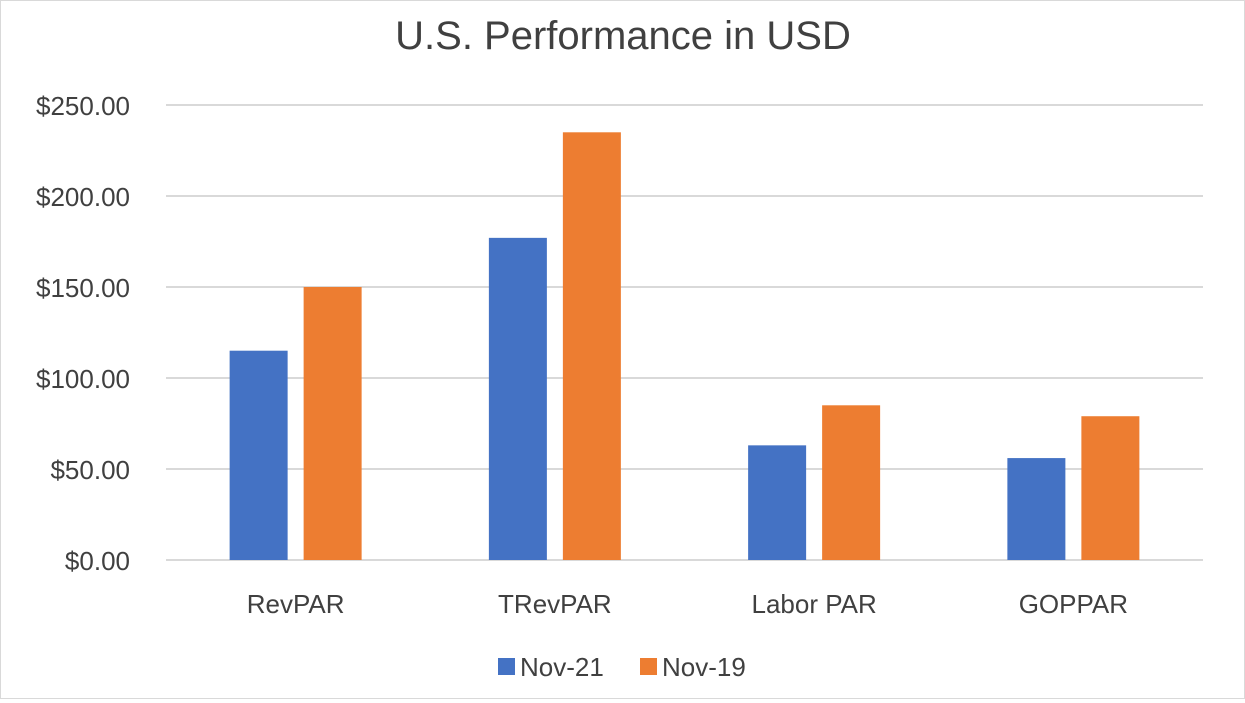 The height and width of the screenshot is (703, 1245). Describe the element at coordinates (83, 106) in the screenshot. I see `y-tick-label: $250.00` at that location.